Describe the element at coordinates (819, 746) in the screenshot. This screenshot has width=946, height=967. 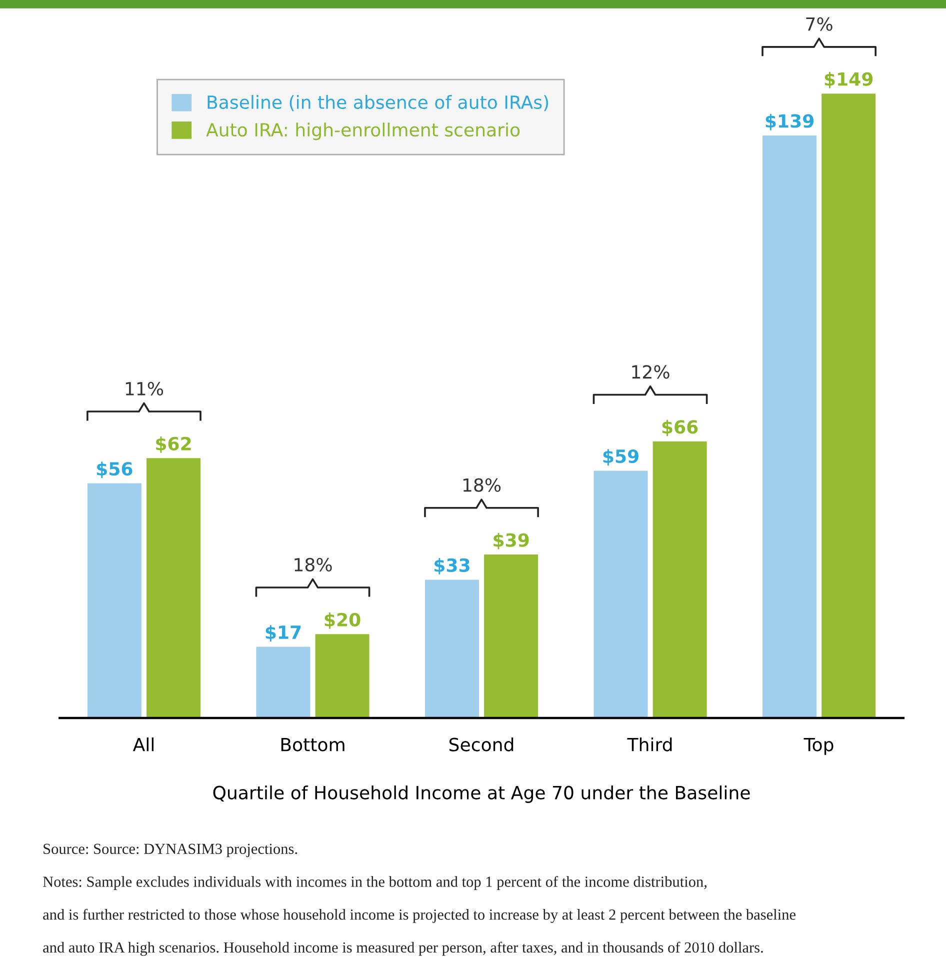
I see `x-tick-label: Top` at that location.